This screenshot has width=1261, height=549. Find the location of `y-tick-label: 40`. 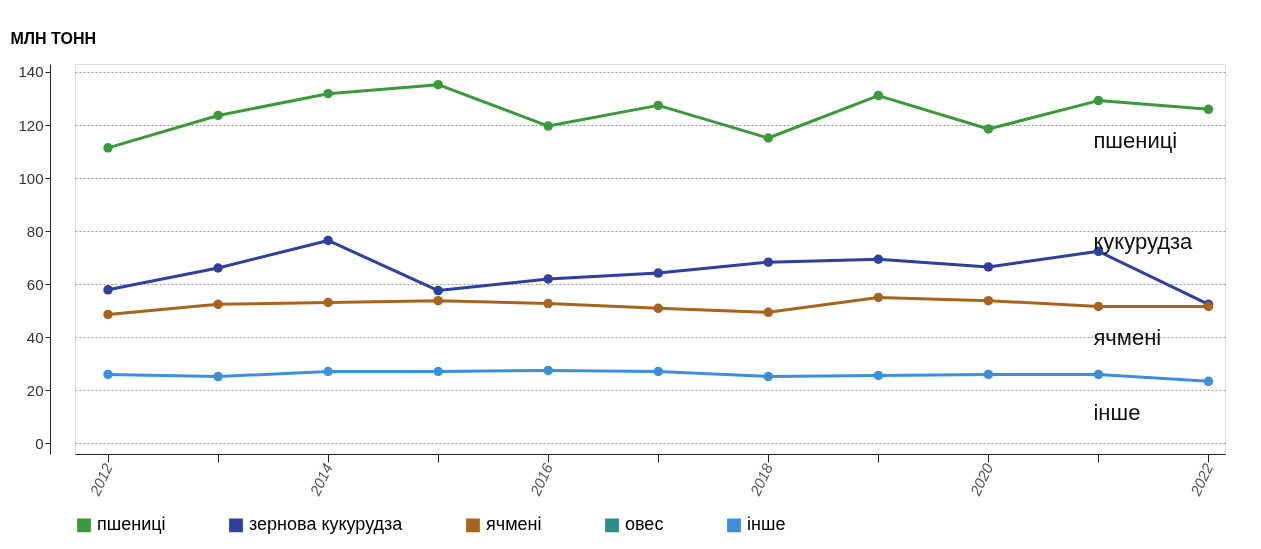

y-tick-label: 40 is located at coordinates (35, 337).